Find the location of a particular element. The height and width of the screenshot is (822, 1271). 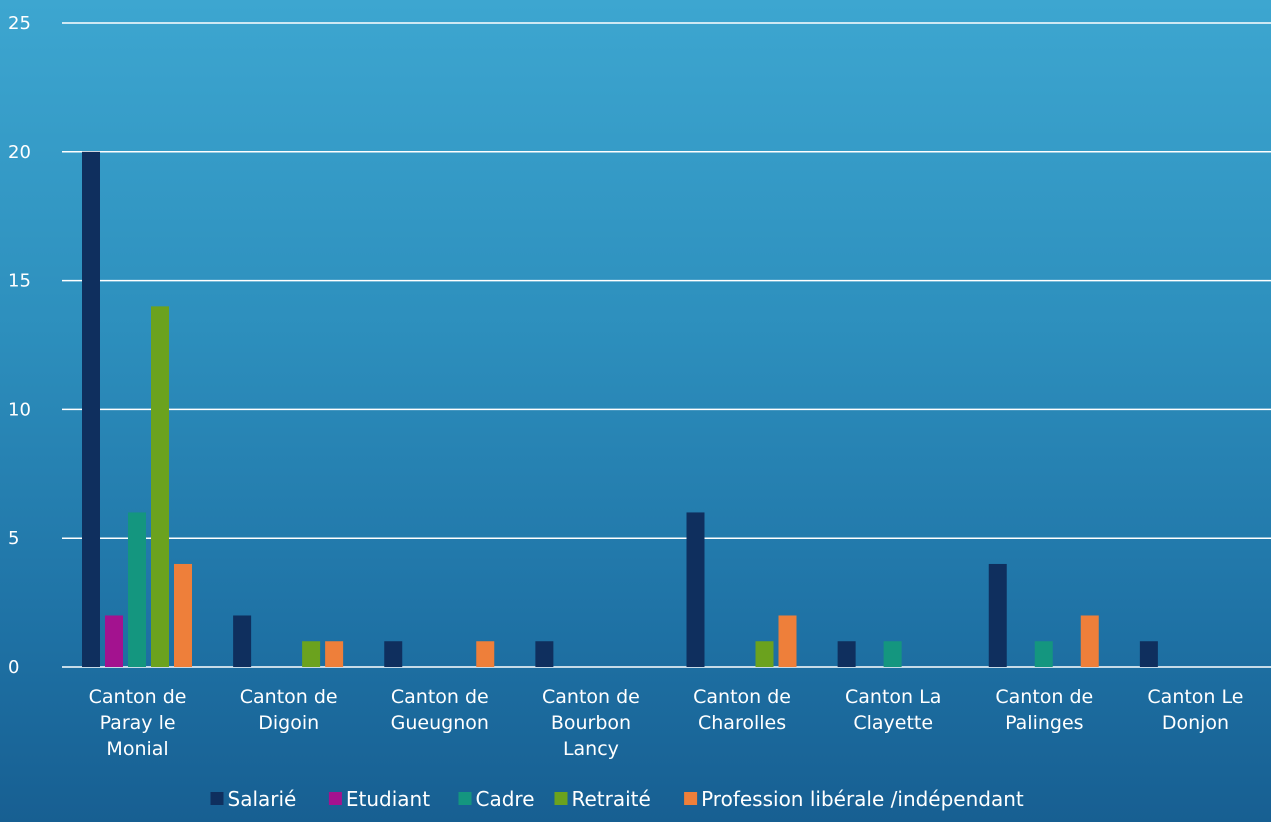

bar-salarié-5 is located at coordinates (846, 654).